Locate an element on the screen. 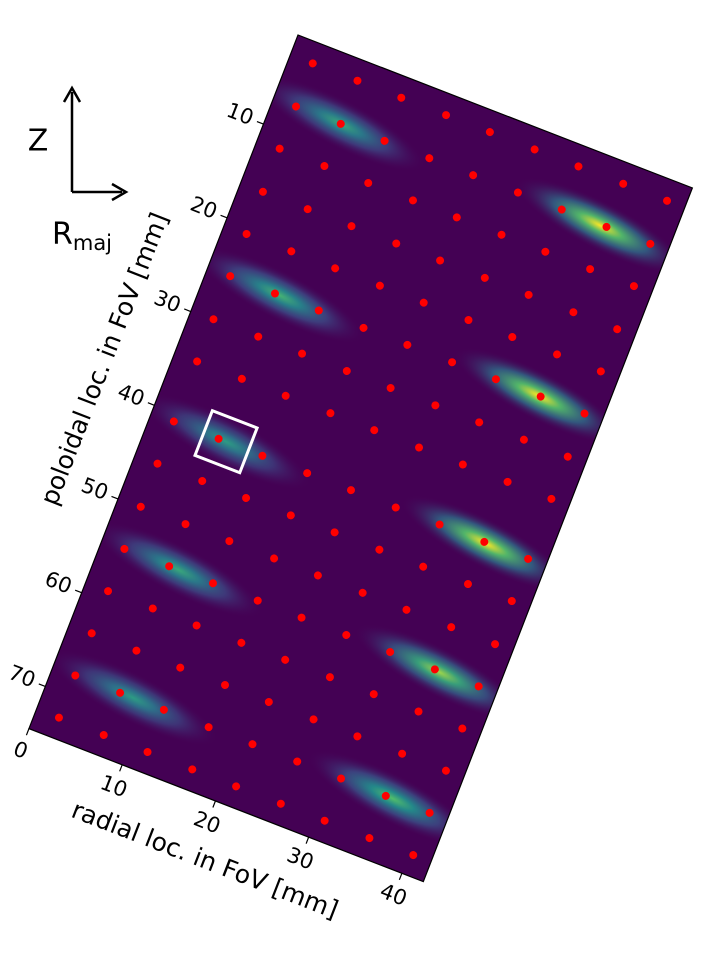 The height and width of the screenshot is (964, 720). compass-arrowhead-z is located at coordinates (72, 94).